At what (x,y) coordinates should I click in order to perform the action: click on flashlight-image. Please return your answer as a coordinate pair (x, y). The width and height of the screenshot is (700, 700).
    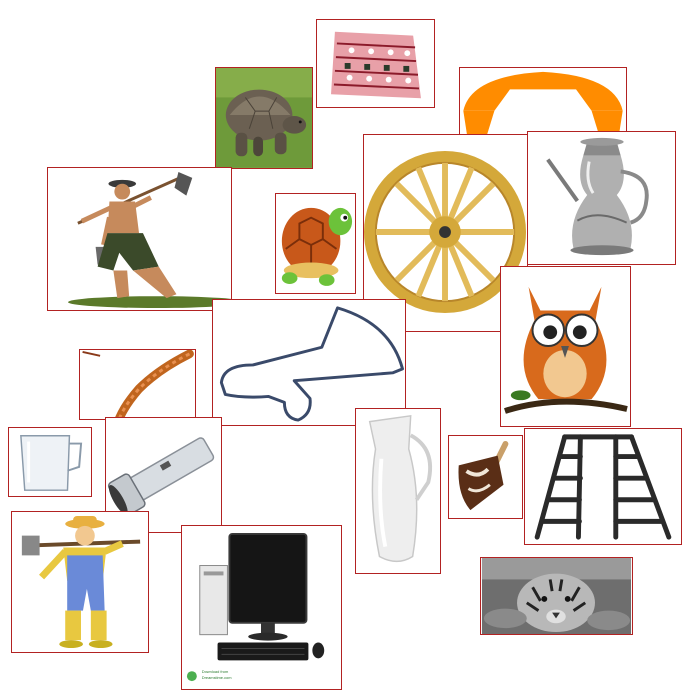
    Looking at the image, I should click on (161, 477).